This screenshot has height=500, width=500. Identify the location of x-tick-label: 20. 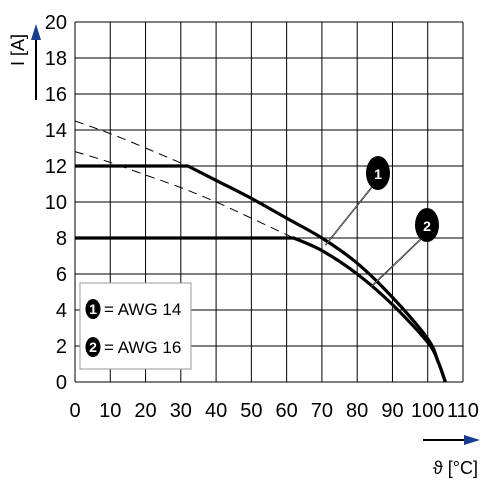
(145, 411).